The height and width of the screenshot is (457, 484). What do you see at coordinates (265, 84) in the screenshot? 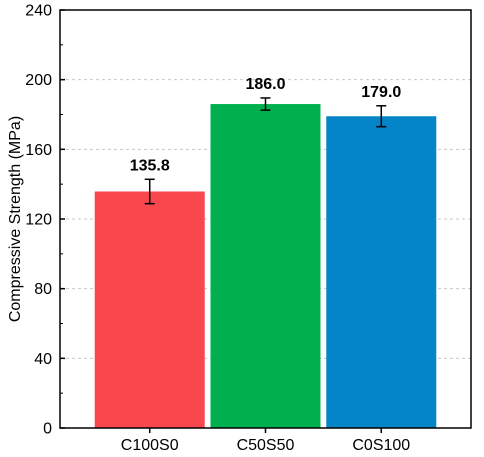
I see `data-label-c50s50: 186.0` at bounding box center [265, 84].